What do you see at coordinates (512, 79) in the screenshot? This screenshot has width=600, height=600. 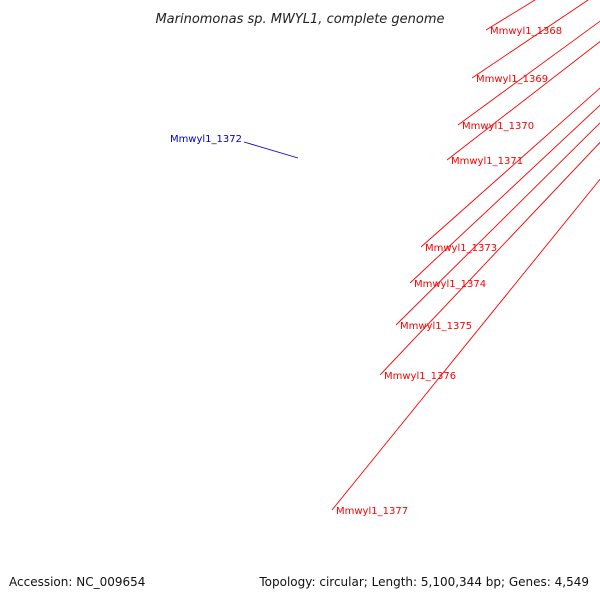 I see `gene-label: Mmwyl1_1369` at bounding box center [512, 79].